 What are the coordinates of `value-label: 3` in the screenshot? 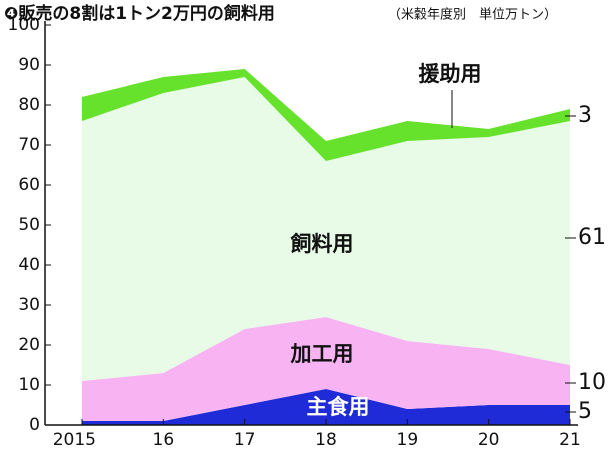 It's located at (585, 115).